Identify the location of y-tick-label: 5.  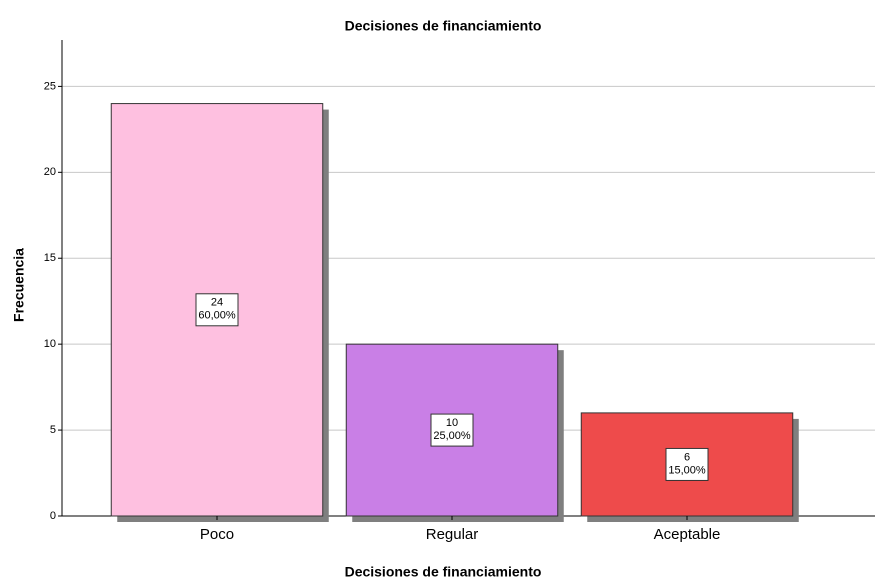
(53, 430).